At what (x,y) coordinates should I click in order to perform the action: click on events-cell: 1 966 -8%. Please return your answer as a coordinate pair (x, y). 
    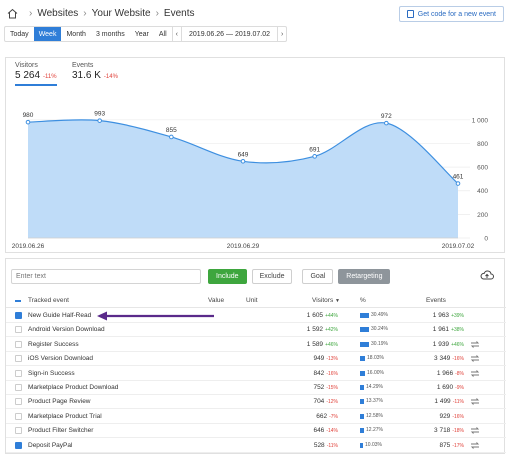
    Looking at the image, I should click on (441, 373).